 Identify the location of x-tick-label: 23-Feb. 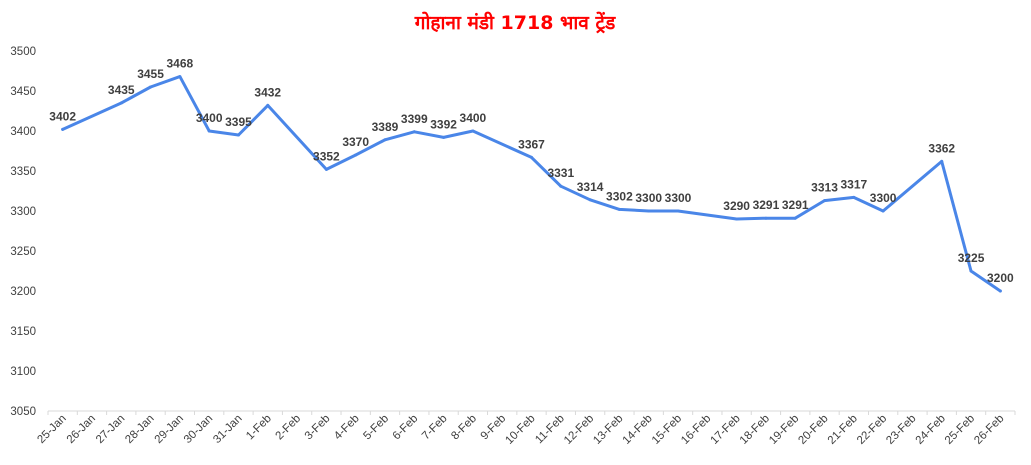
(901, 430).